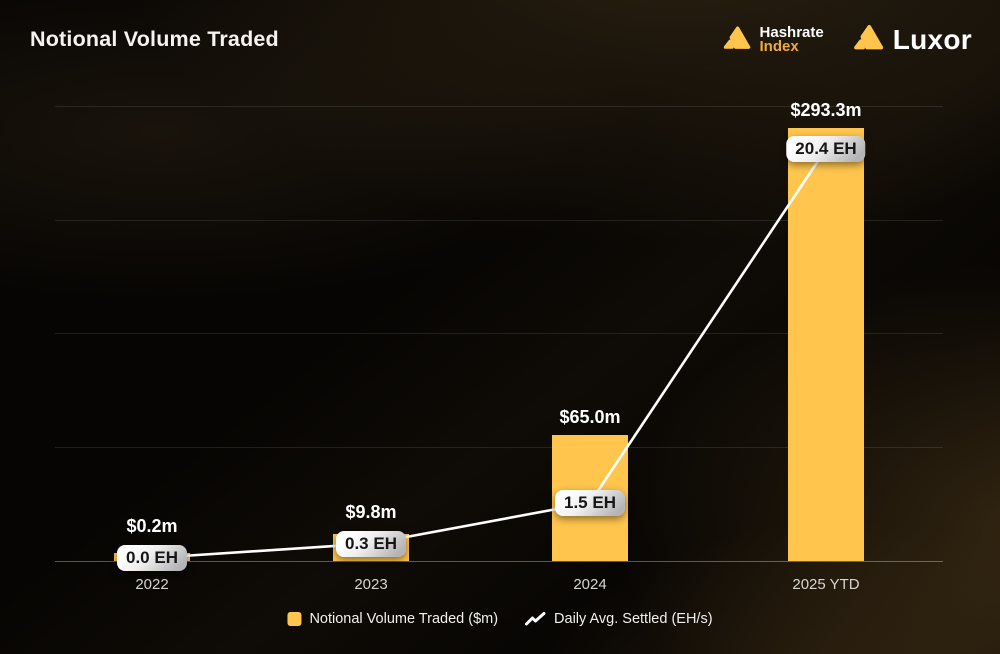  What do you see at coordinates (152, 526) in the screenshot?
I see `value-label-2022: $0.2m` at bounding box center [152, 526].